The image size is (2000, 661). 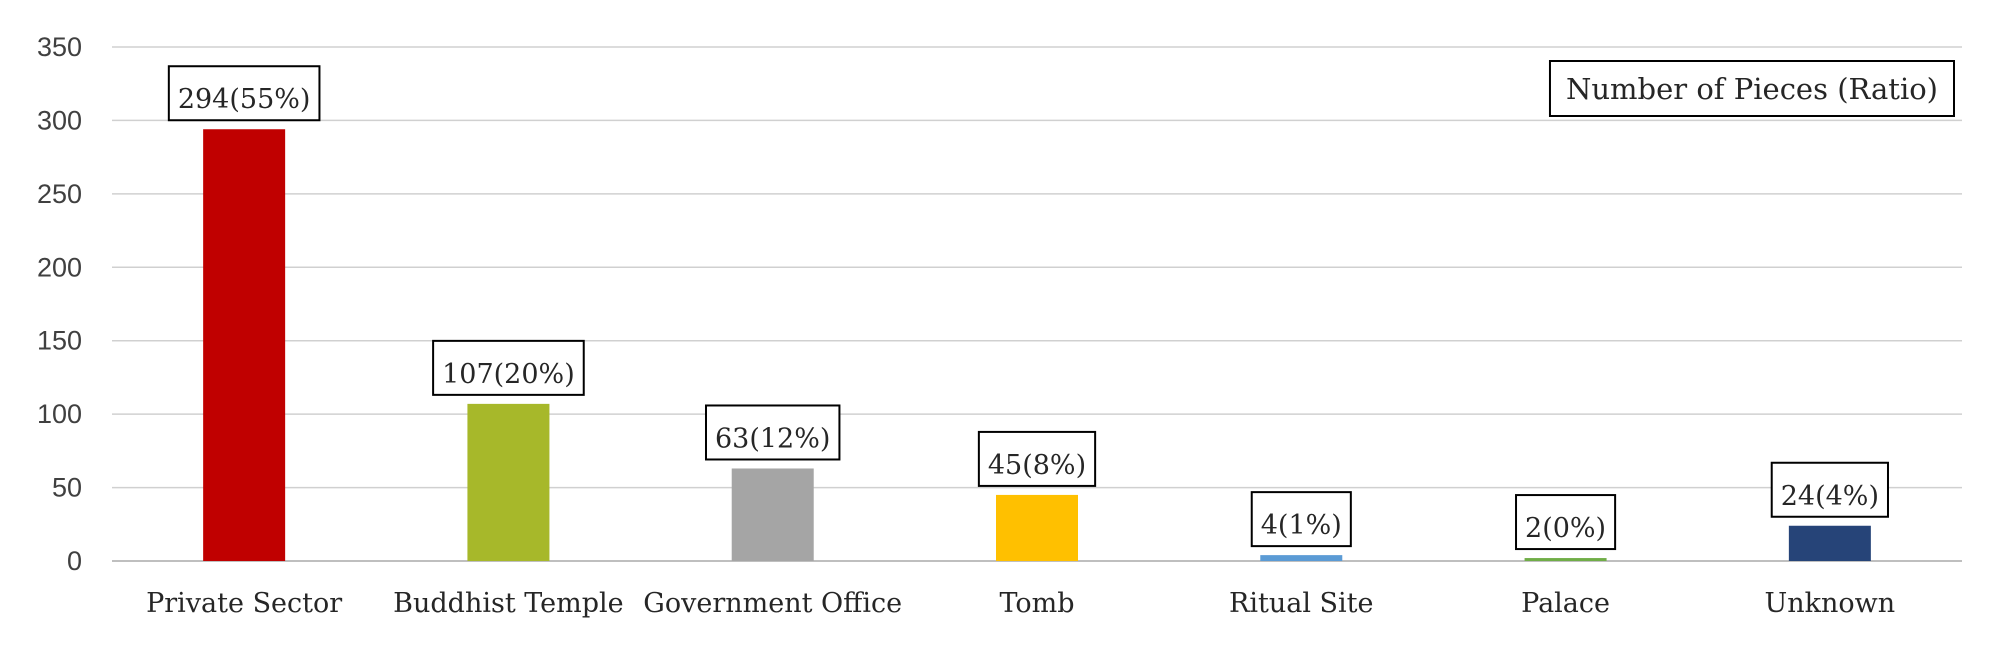 I want to click on y-tick-label: 300, so click(x=59, y=120).